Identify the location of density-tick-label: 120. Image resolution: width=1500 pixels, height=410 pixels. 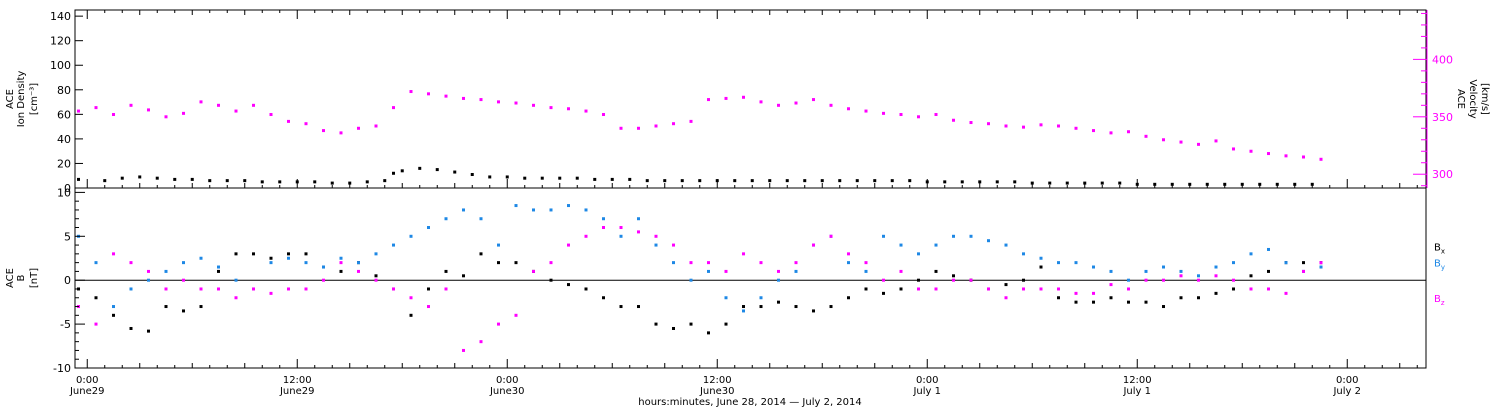
(60, 41).